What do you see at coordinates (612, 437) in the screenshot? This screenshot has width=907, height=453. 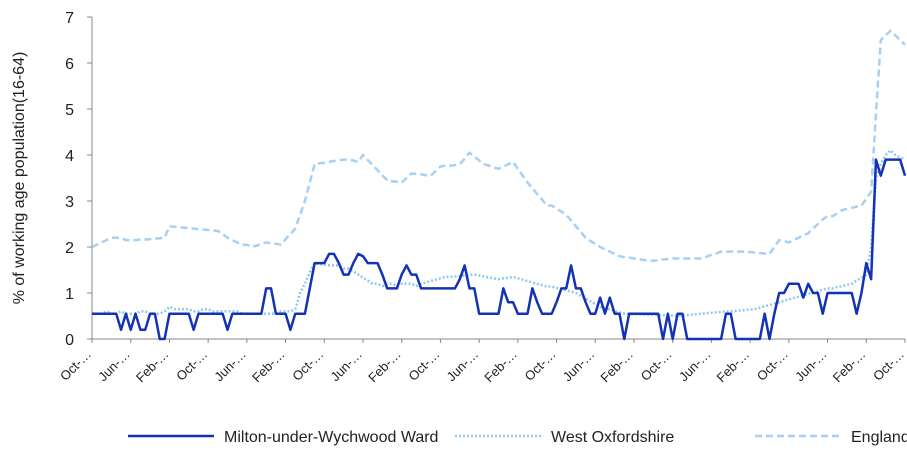 I see `legend-label: West Oxfordshire` at bounding box center [612, 437].